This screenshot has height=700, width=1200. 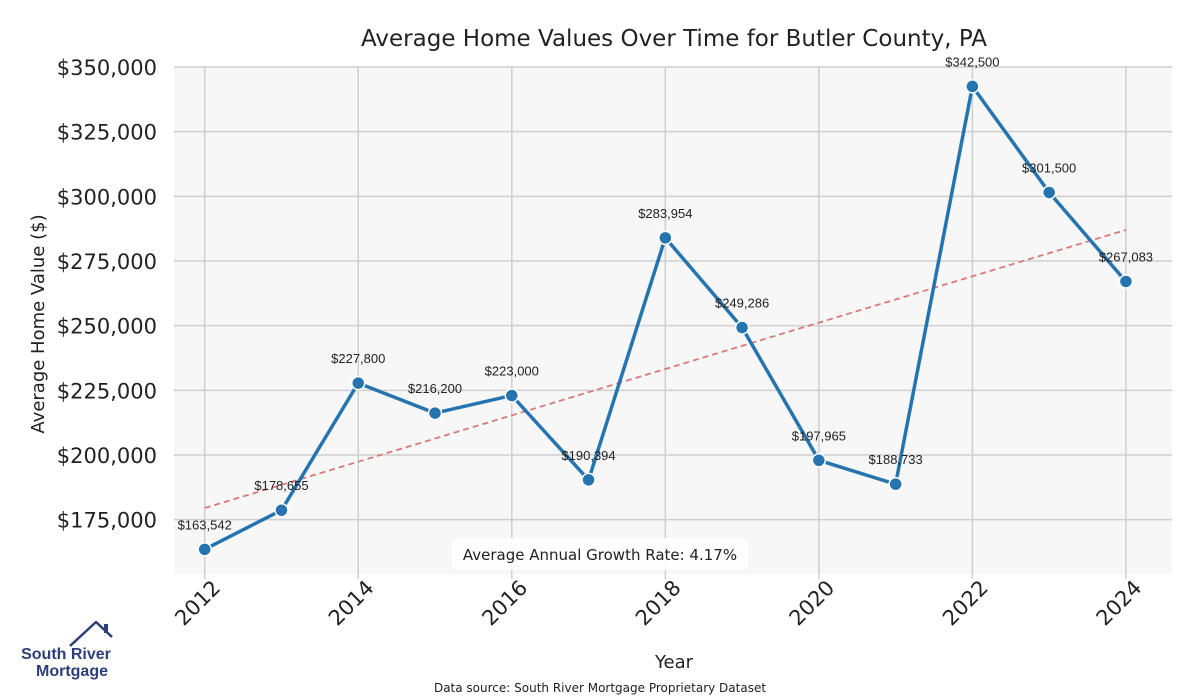 What do you see at coordinates (674, 662) in the screenshot?
I see `x-axis-label: Year` at bounding box center [674, 662].